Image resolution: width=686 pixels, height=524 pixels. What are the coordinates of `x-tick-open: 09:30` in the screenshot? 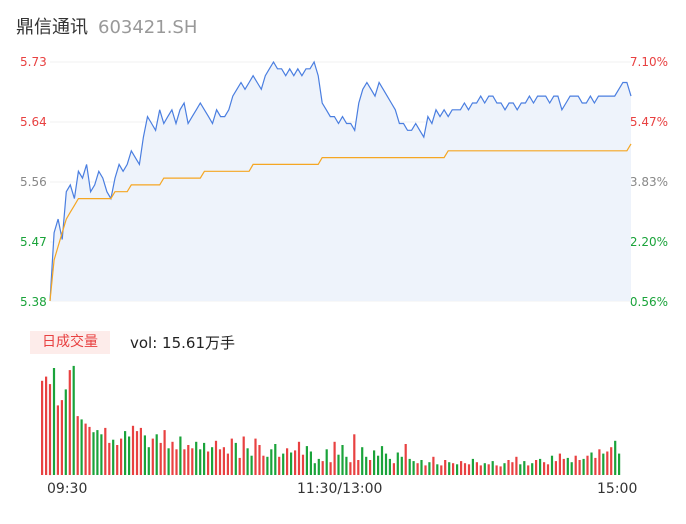 It's located at (67, 489).